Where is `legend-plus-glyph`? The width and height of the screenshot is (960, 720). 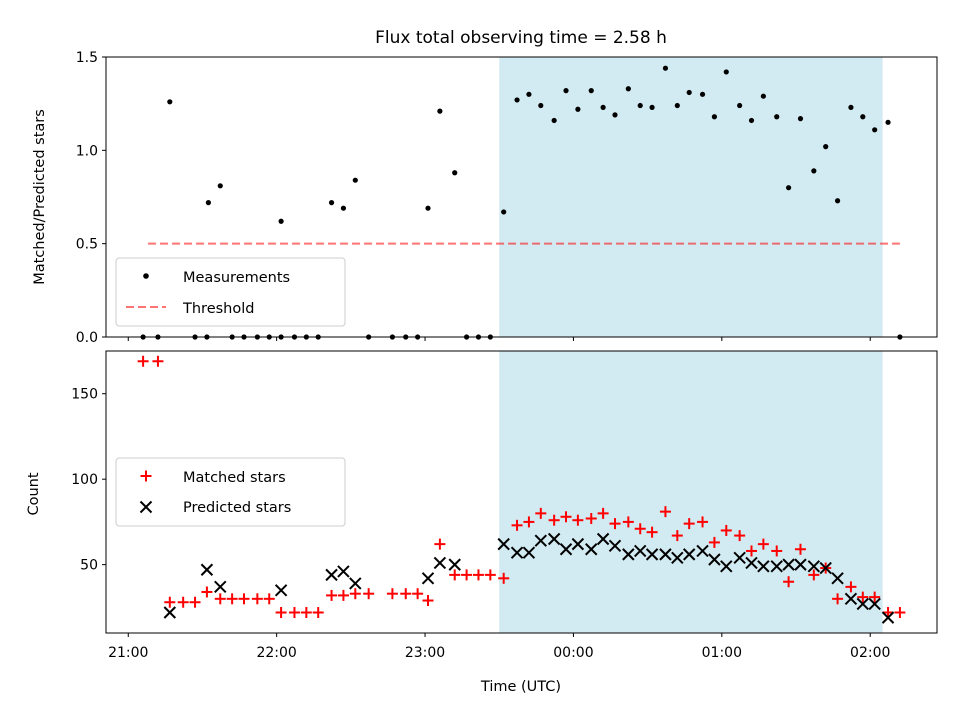
legend-plus-glyph is located at coordinates (146, 476).